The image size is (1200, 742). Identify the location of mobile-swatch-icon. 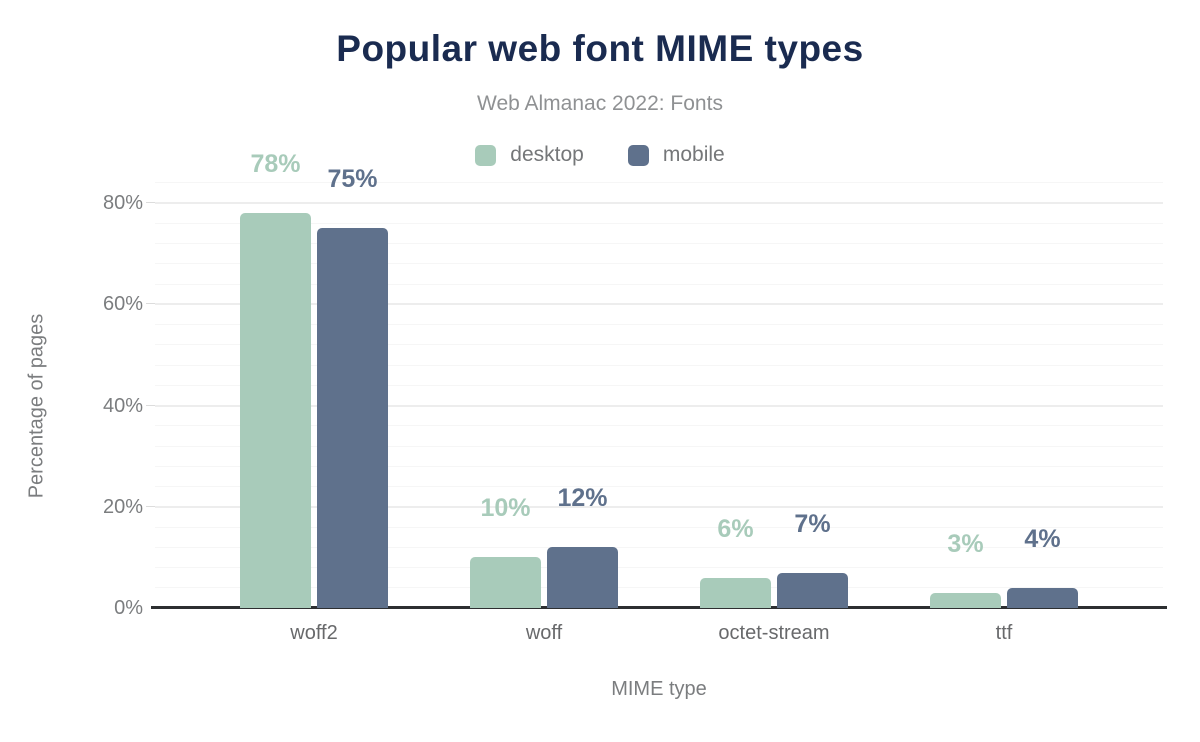
(638, 155).